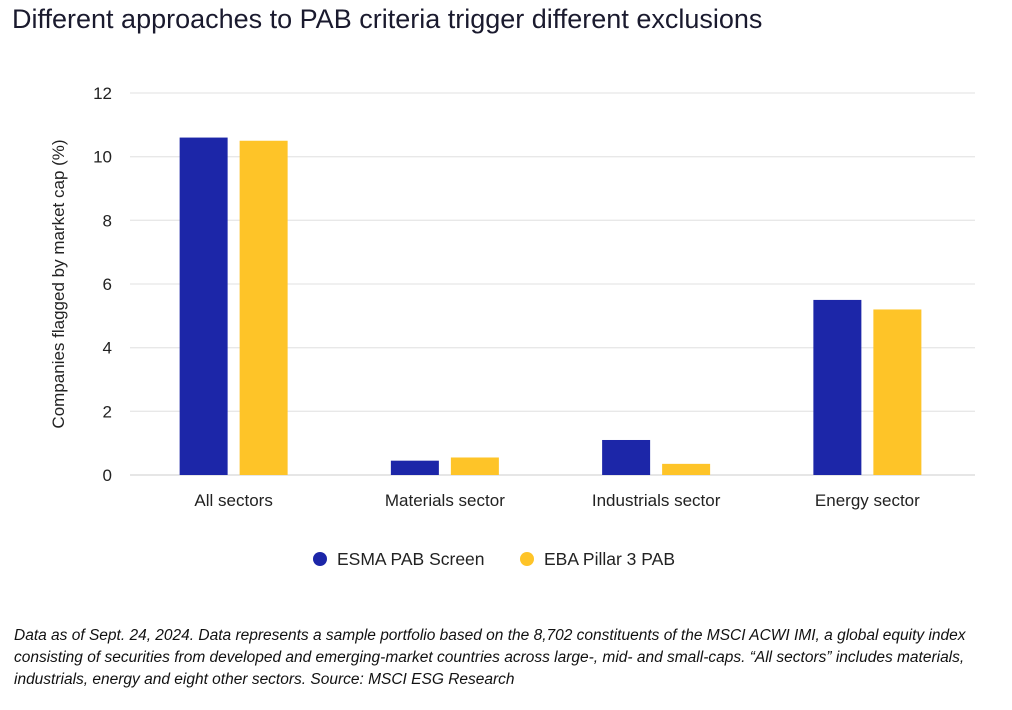 The image size is (1012, 710). Describe the element at coordinates (609, 559) in the screenshot. I see `legend-label: EBA Pillar 3 PAB` at that location.